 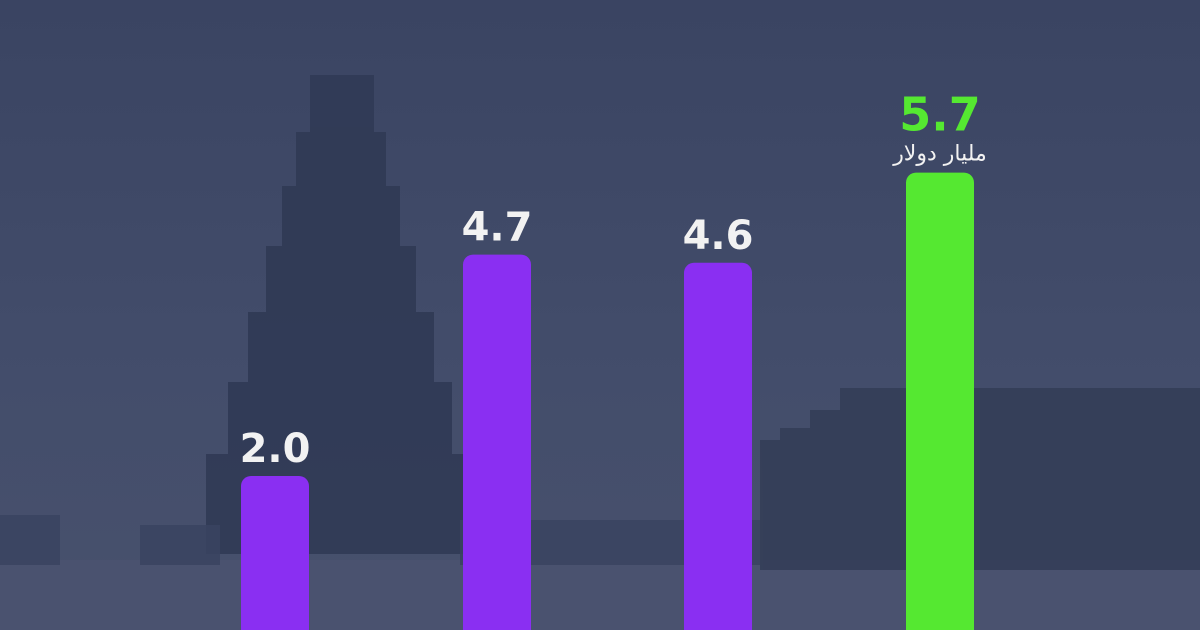 I want to click on unit-label: مليار دولار, so click(x=939, y=154).